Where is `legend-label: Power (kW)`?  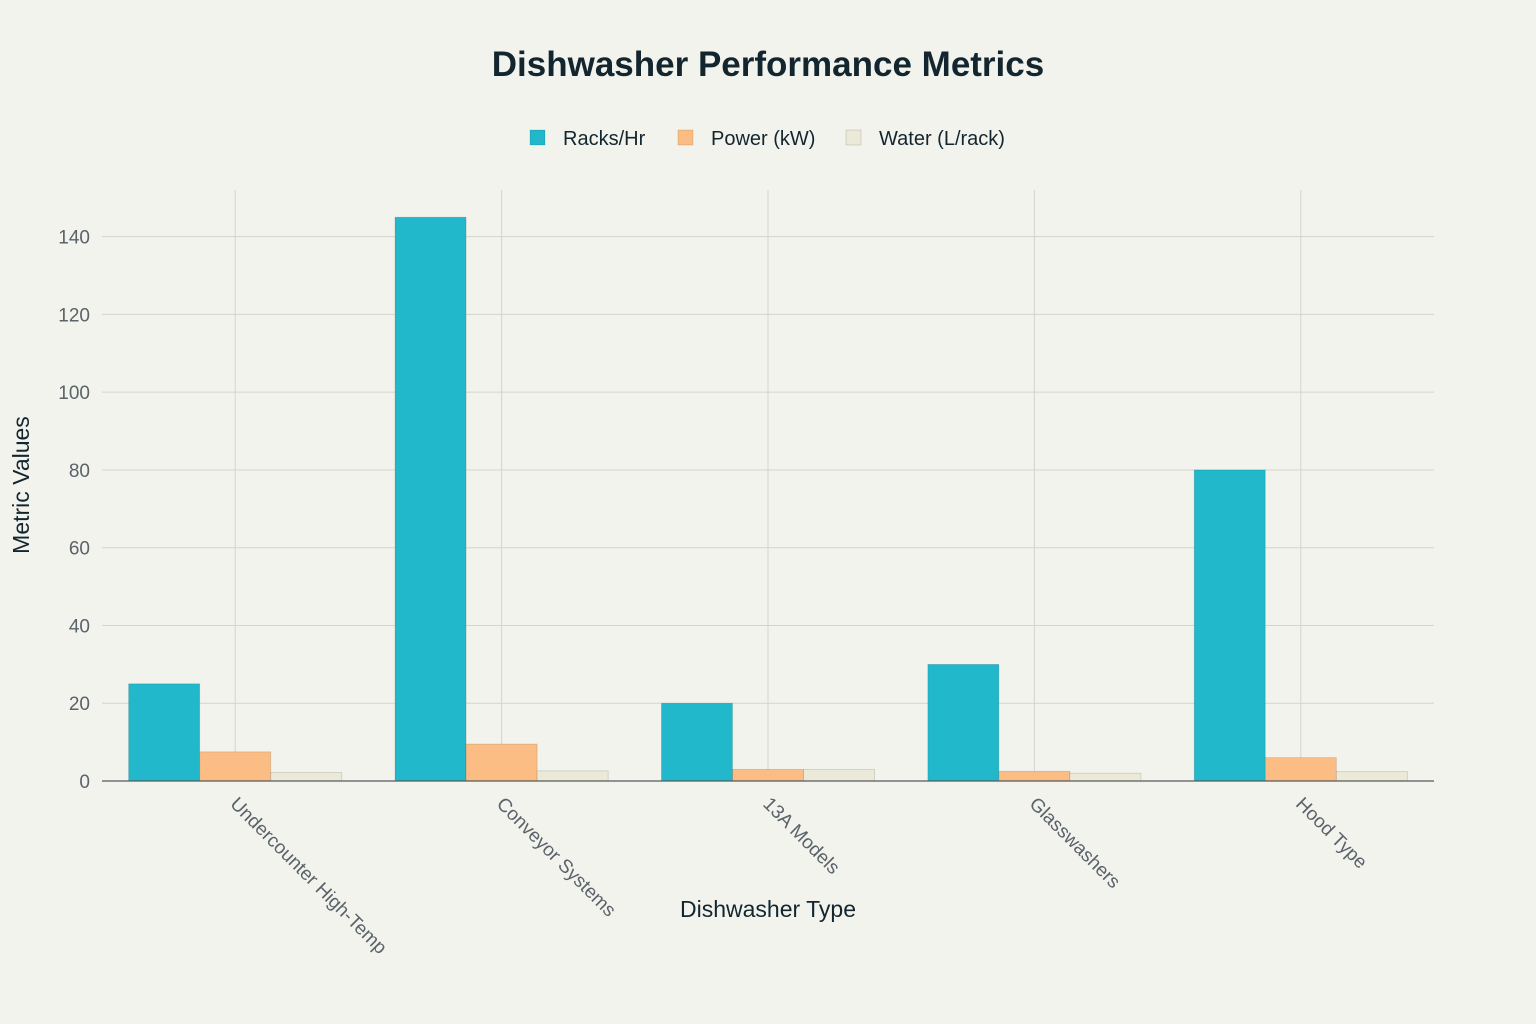
legend-label: Power (kW) is located at coordinates (763, 139).